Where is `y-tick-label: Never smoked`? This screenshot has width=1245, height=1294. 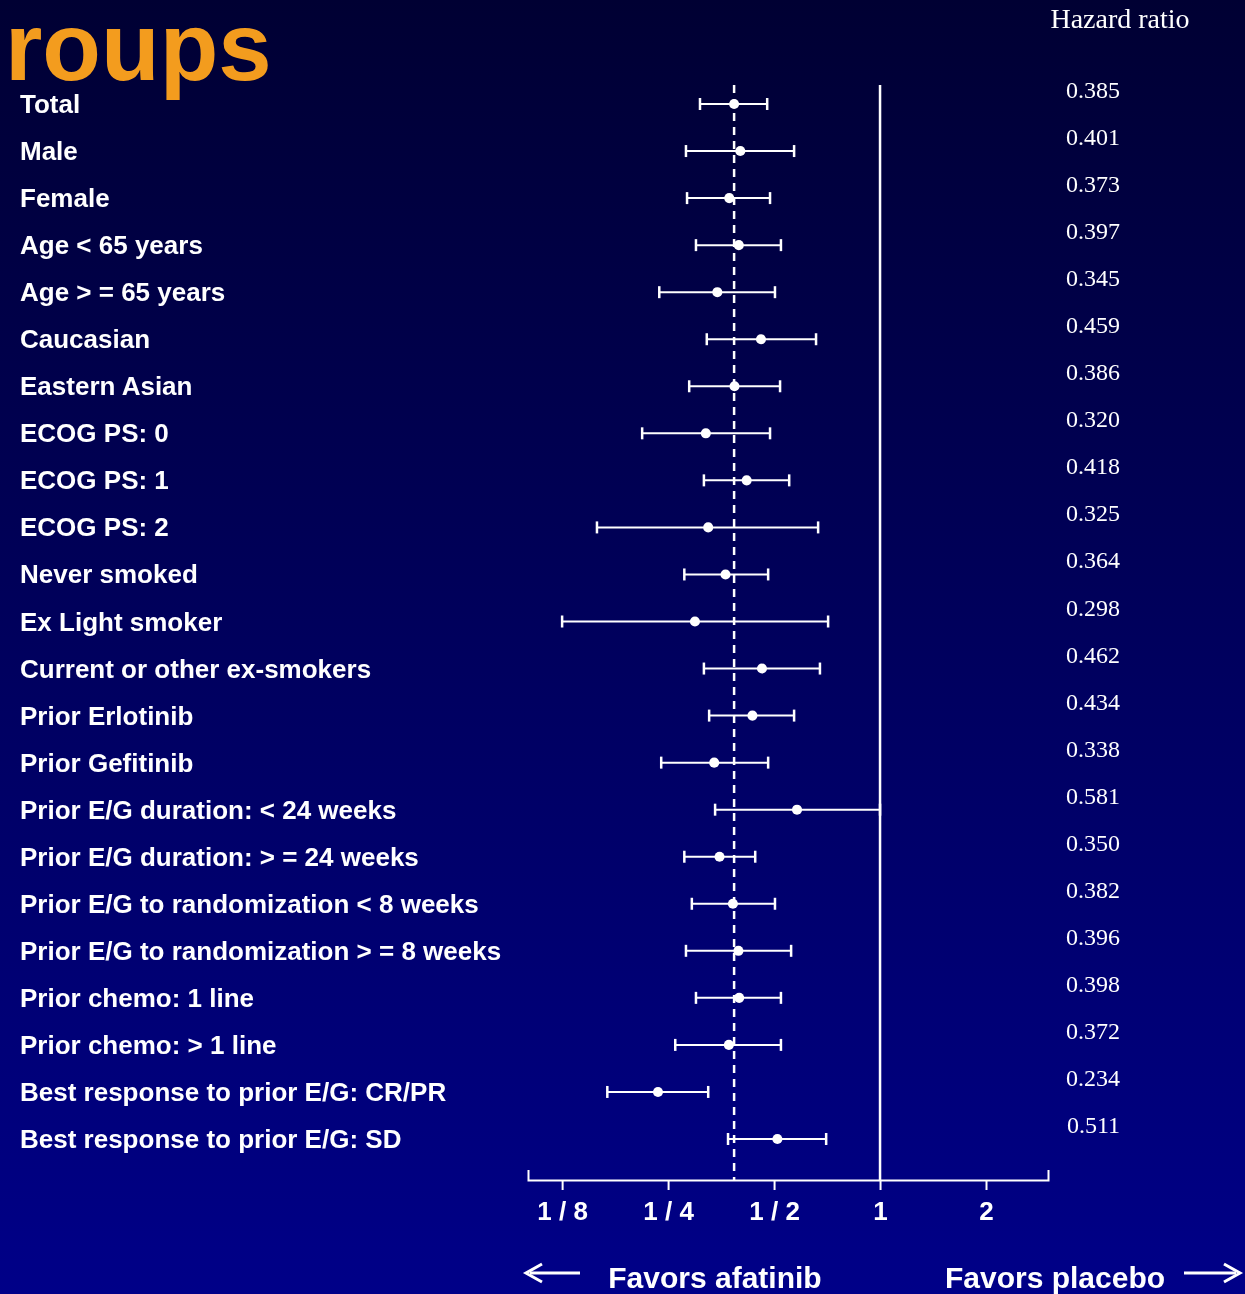 y-tick-label: Never smoked is located at coordinates (109, 574).